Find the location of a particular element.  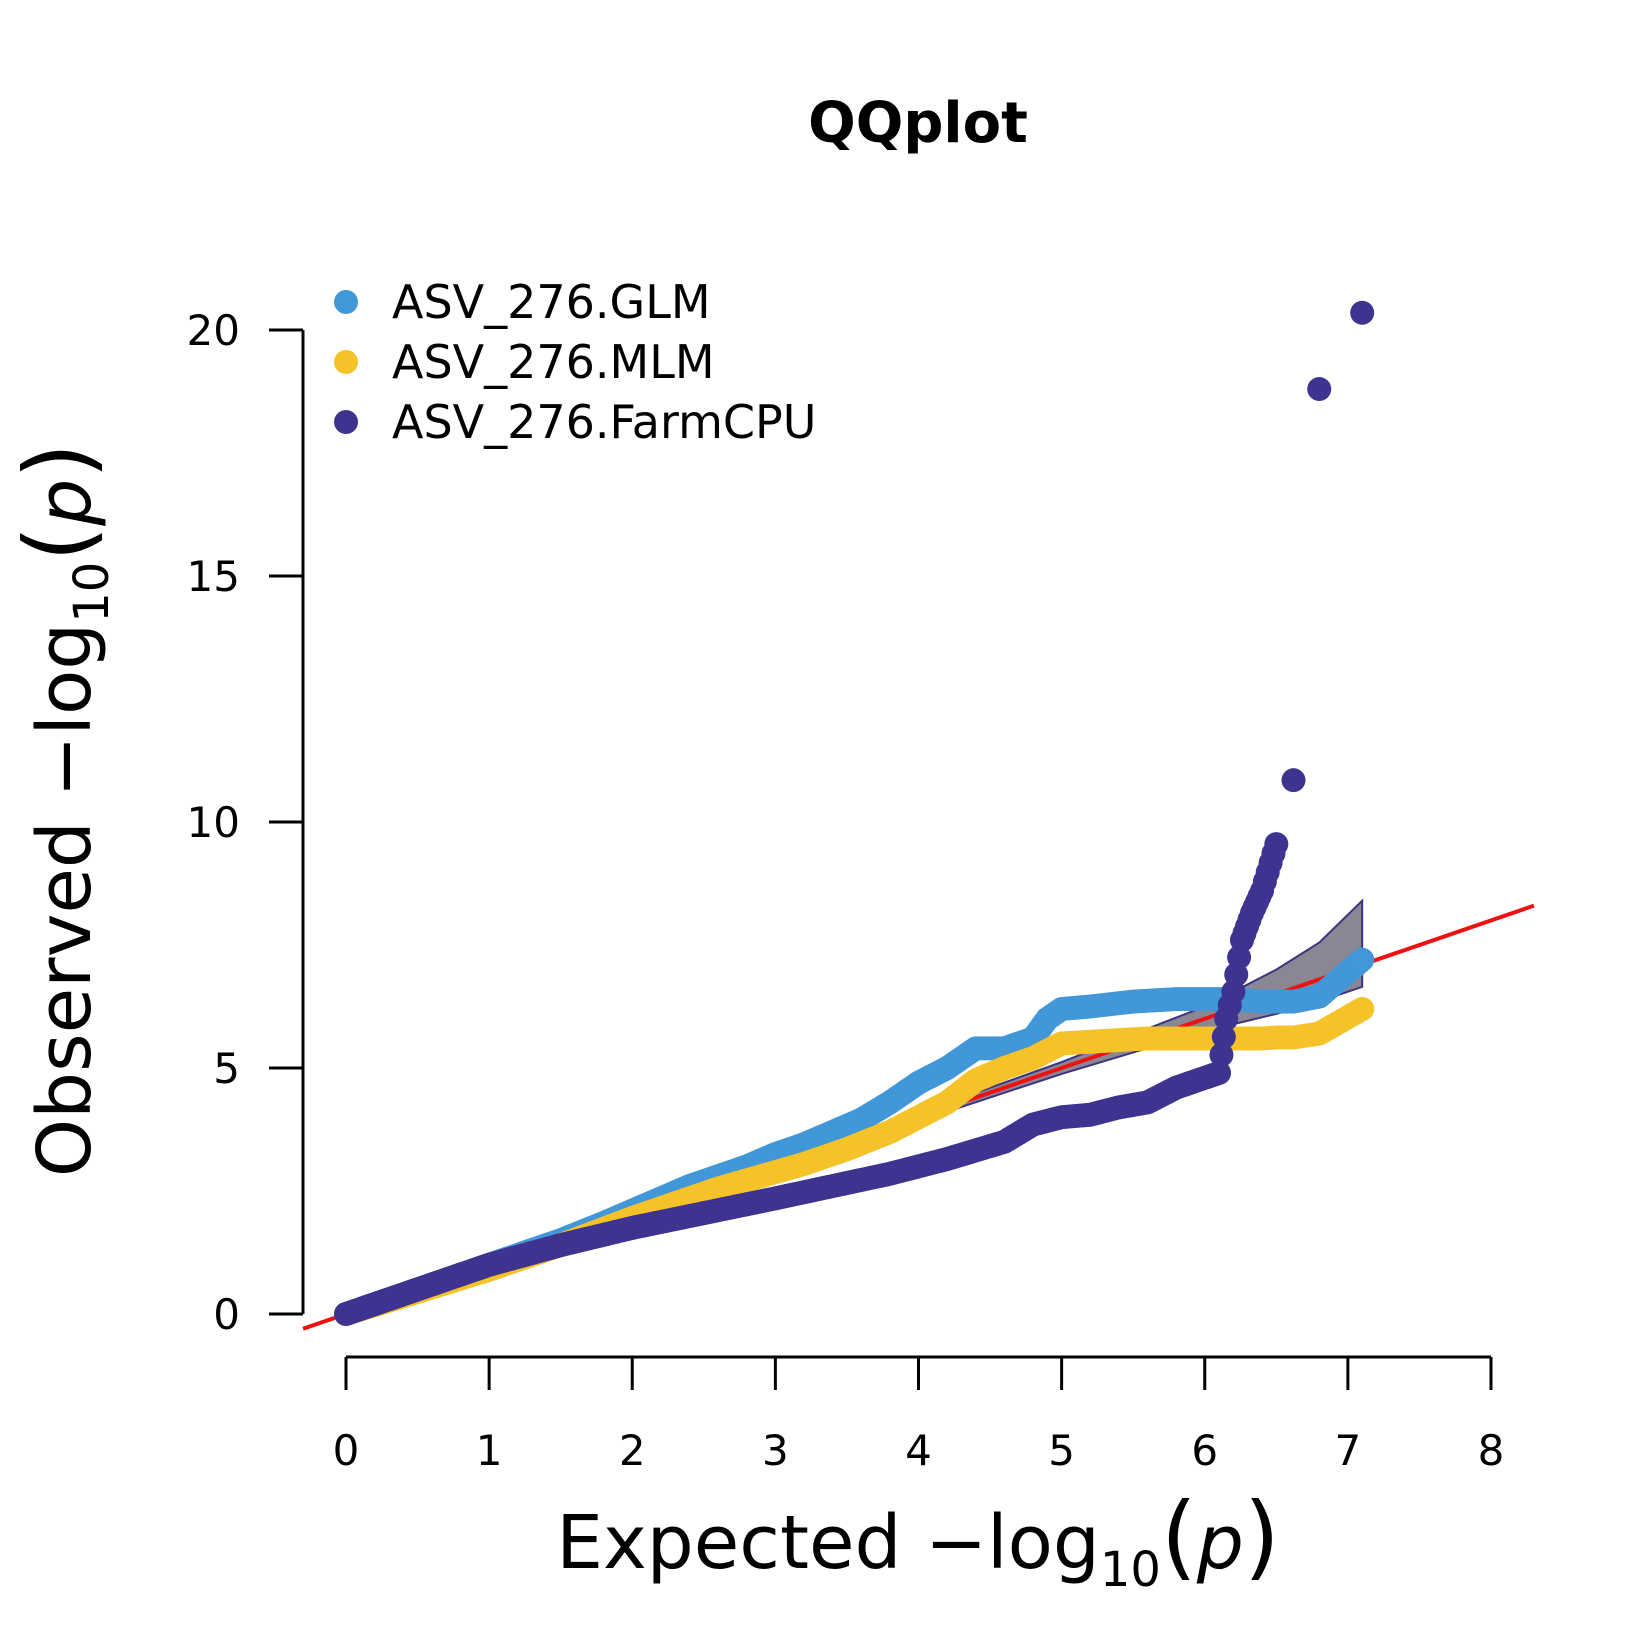

y-tick-label: 5 is located at coordinates (226, 1068).